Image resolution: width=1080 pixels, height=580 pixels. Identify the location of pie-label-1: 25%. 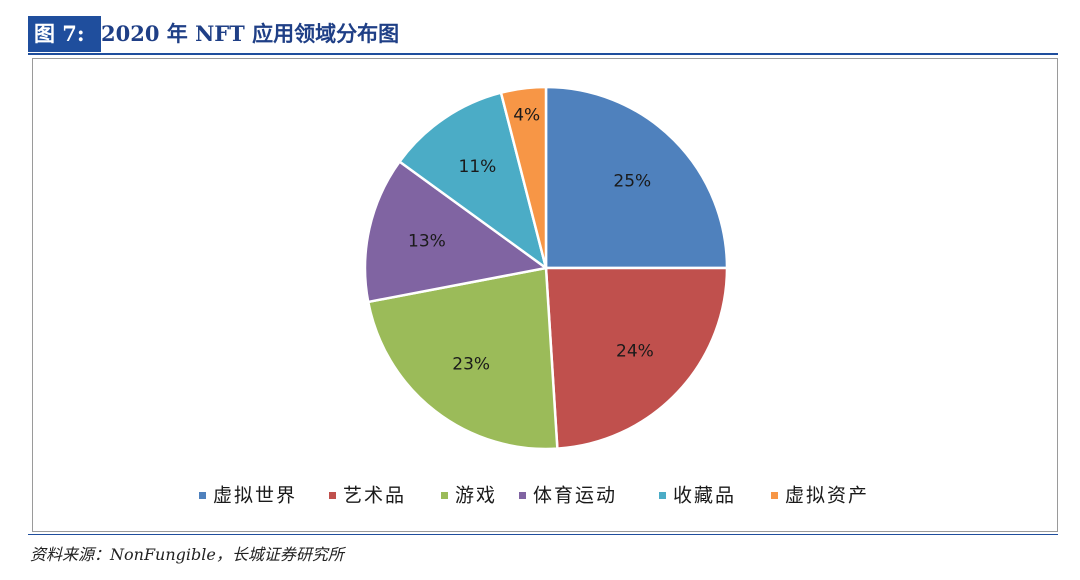
(632, 182).